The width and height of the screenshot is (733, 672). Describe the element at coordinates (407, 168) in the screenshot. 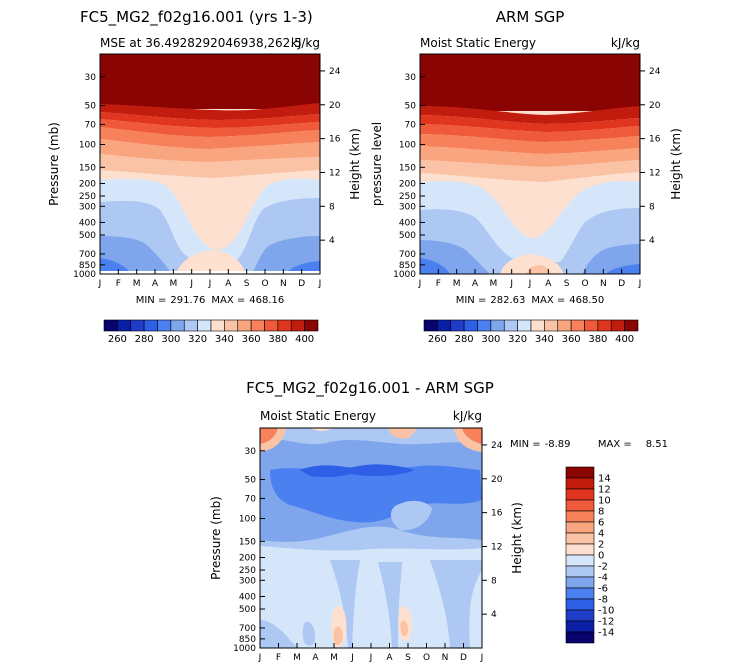

I see `y-tick-label: 150` at that location.